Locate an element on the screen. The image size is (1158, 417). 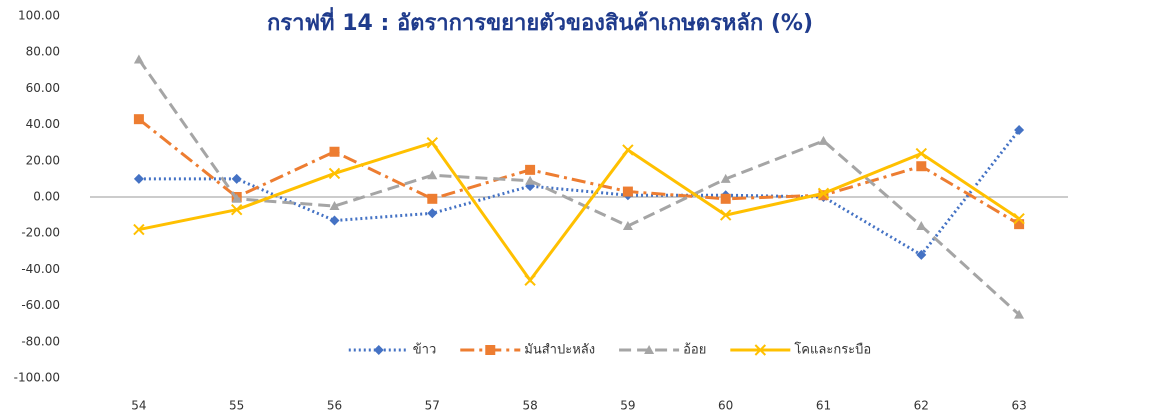
y-tick-label: -100.00 is located at coordinates (37, 378).